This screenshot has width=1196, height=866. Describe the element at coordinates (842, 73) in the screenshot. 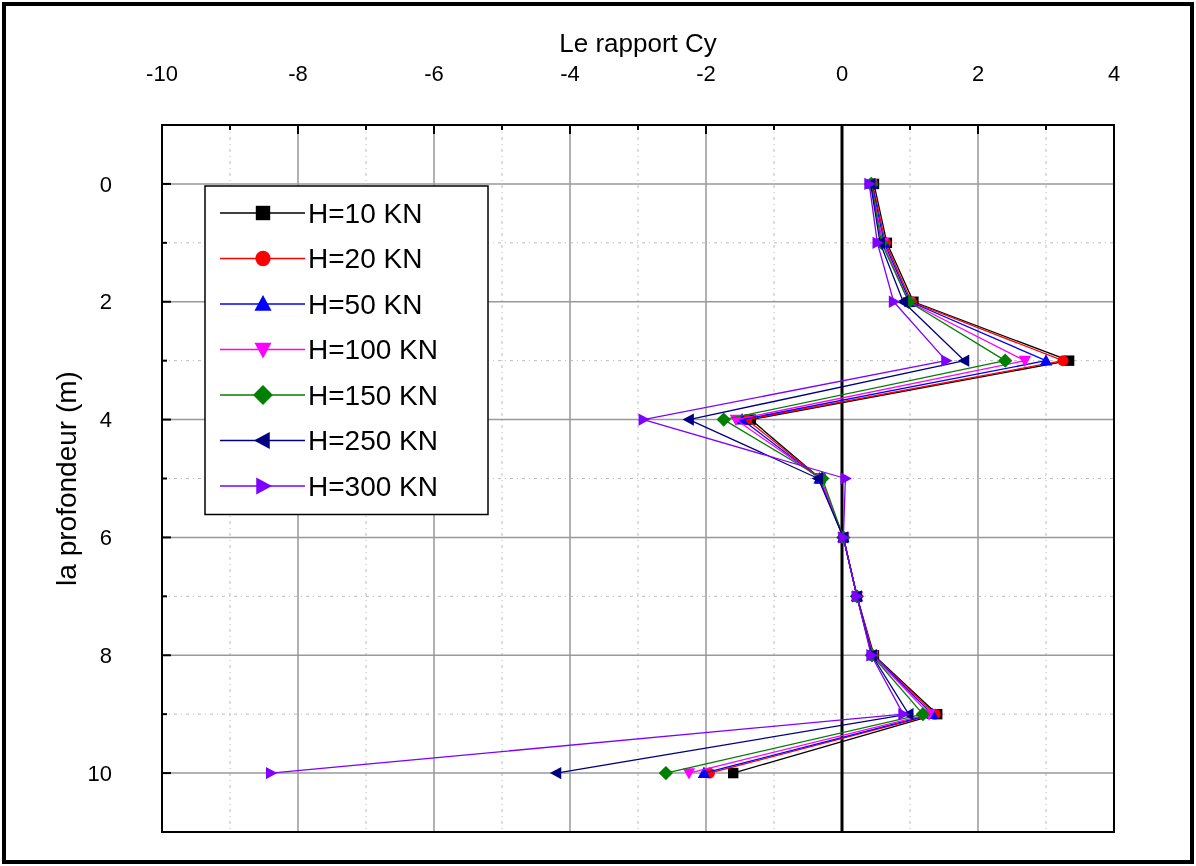

I see `x-tick-label: 0` at that location.